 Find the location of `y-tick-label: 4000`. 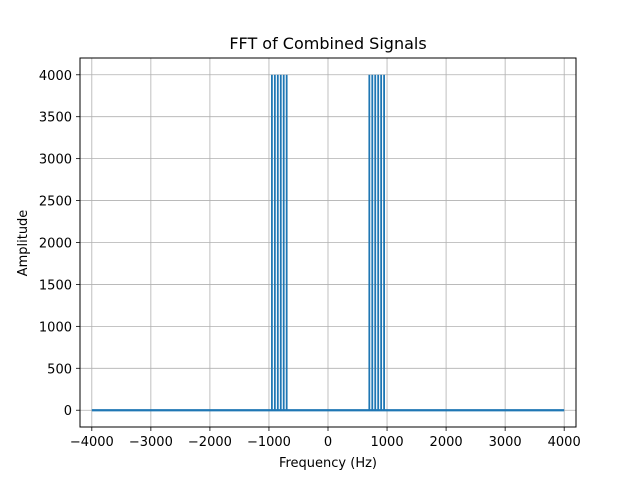

y-tick-label: 4000 is located at coordinates (55, 76).